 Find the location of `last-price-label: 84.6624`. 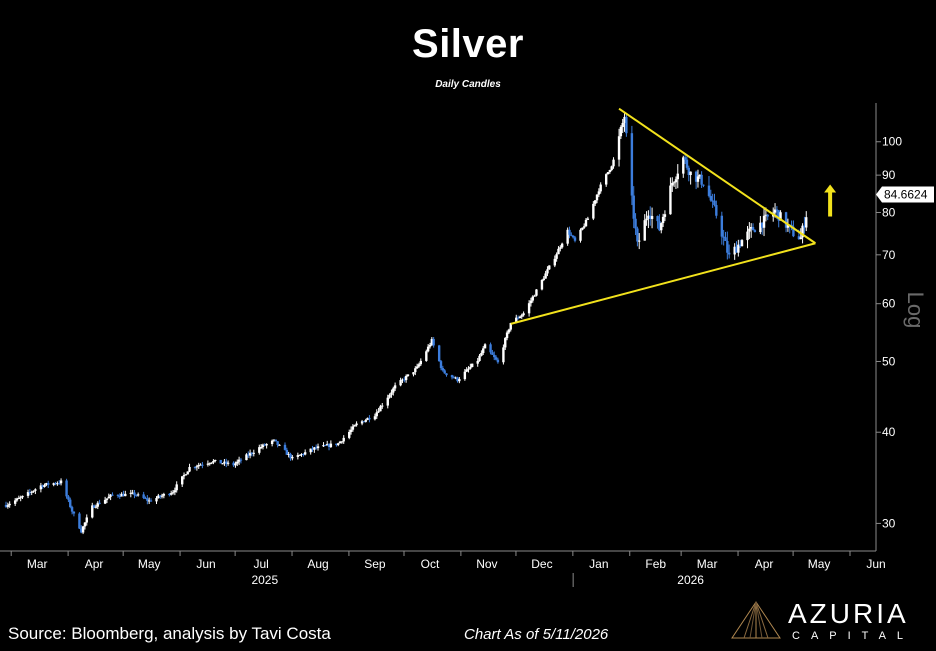

last-price-label: 84.6624 is located at coordinates (906, 195).